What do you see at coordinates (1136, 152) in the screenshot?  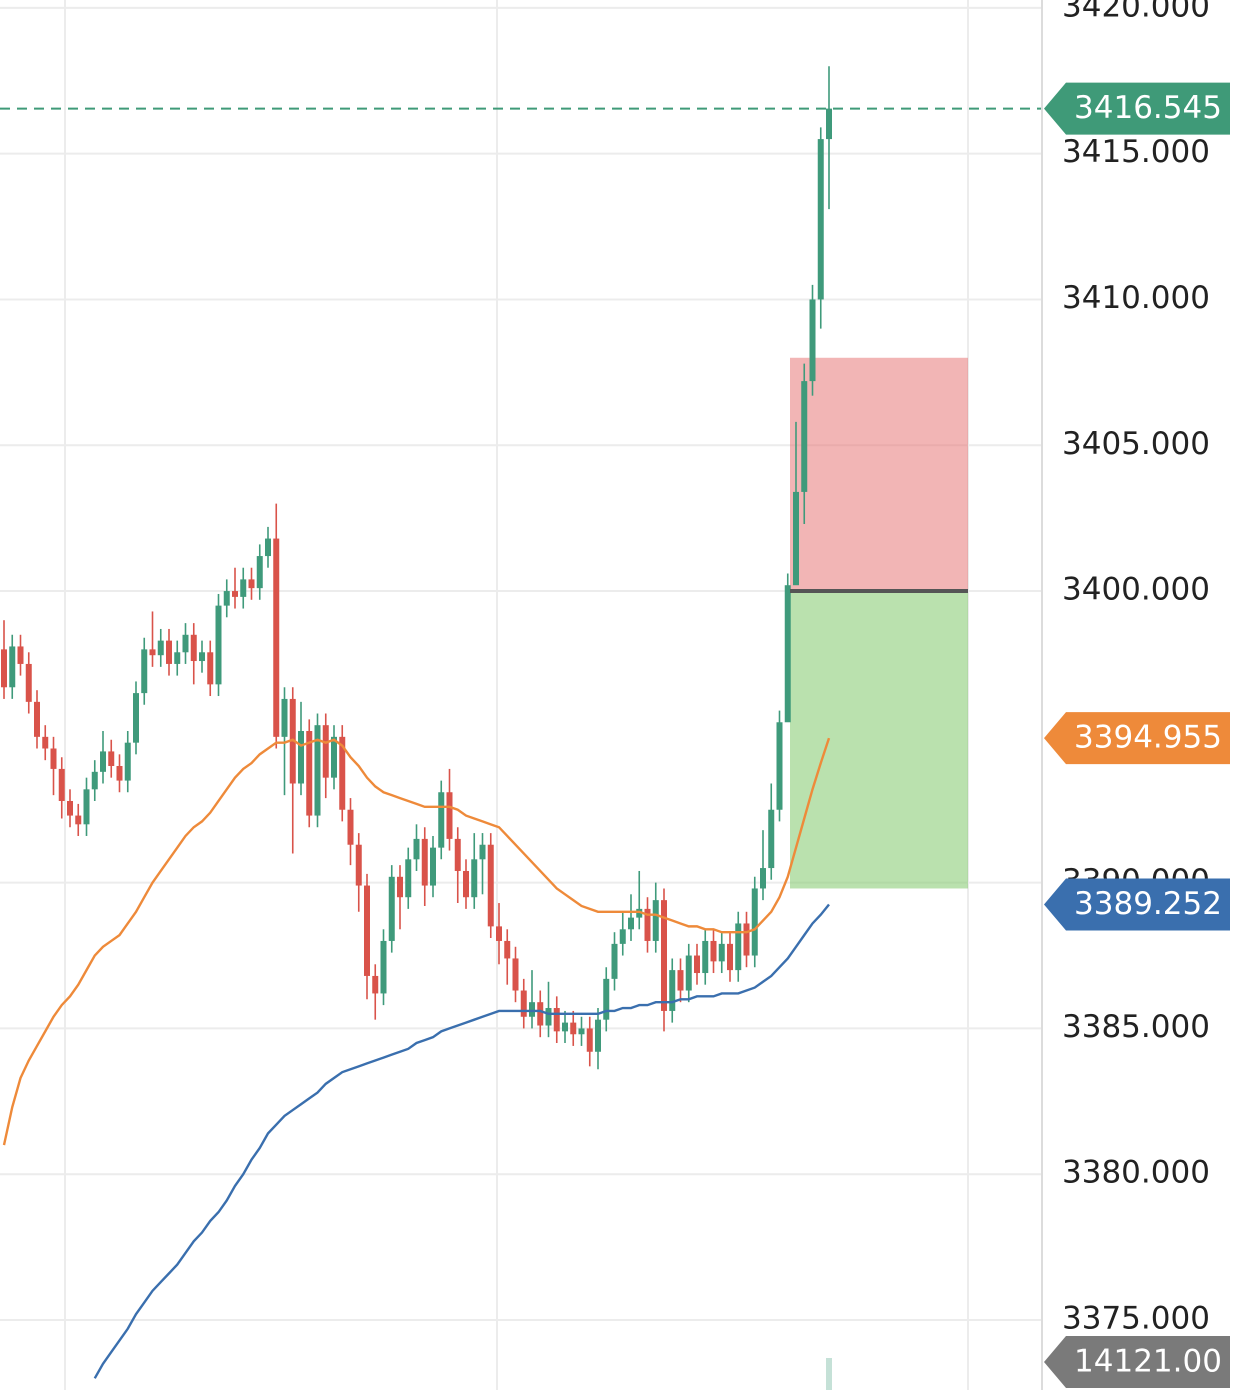 I see `y-tick-label: 3415.000` at bounding box center [1136, 152].